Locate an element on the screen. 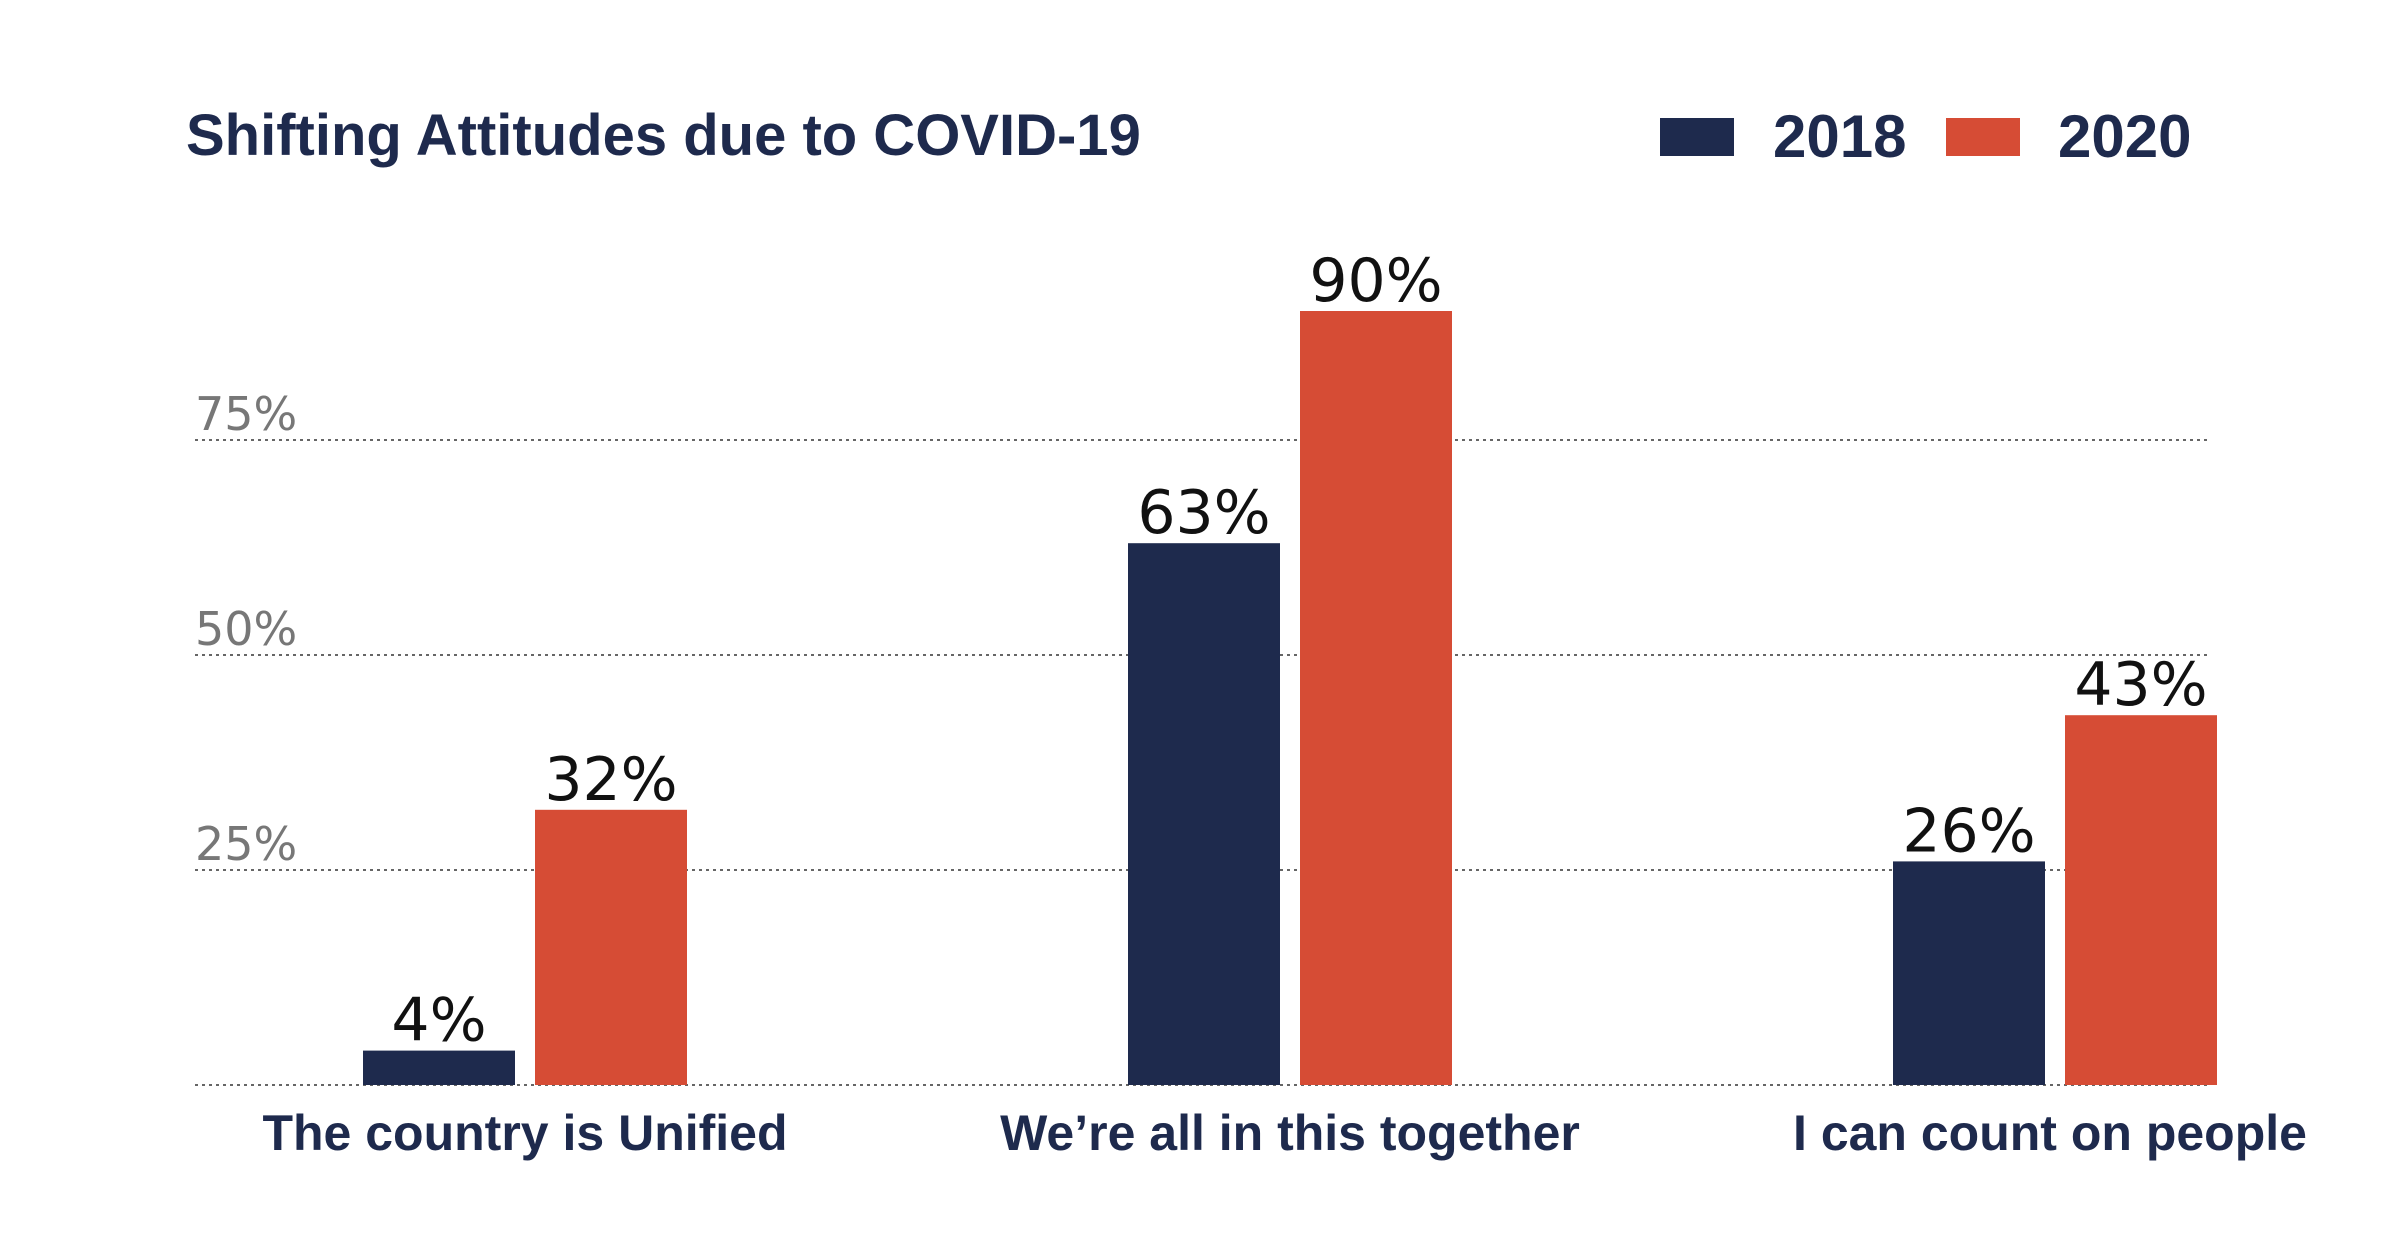 This screenshot has width=2400, height=1260. legend: 2018 2020 is located at coordinates (1925, 136).